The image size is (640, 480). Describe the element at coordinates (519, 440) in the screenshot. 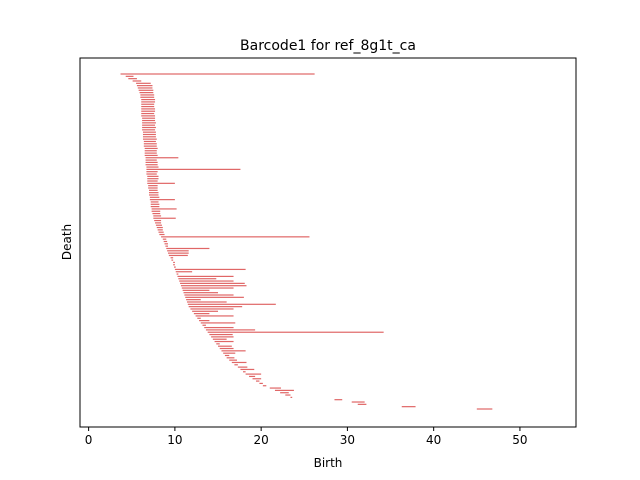

I see `x-tick-label: 50` at that location.